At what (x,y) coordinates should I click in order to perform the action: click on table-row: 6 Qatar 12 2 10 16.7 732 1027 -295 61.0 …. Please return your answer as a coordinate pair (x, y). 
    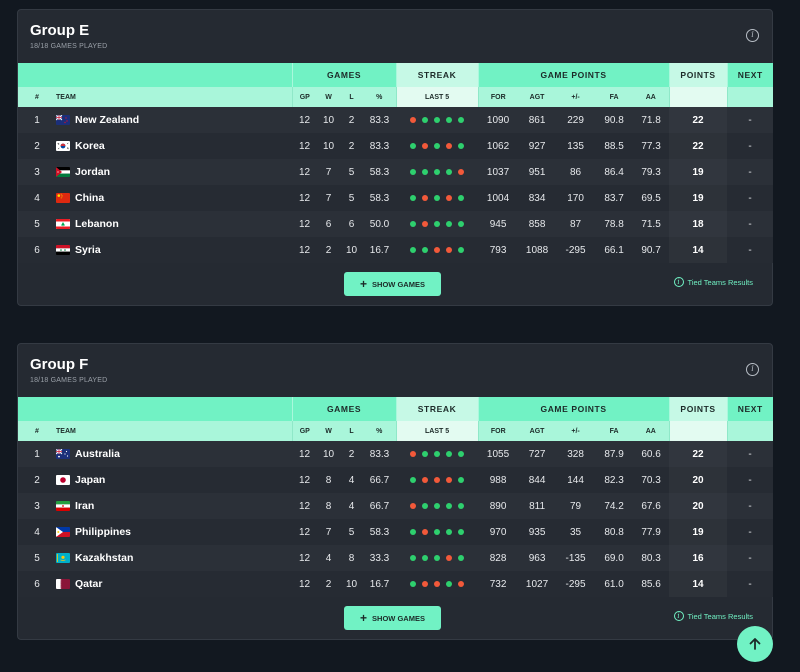
    Looking at the image, I should click on (396, 584).